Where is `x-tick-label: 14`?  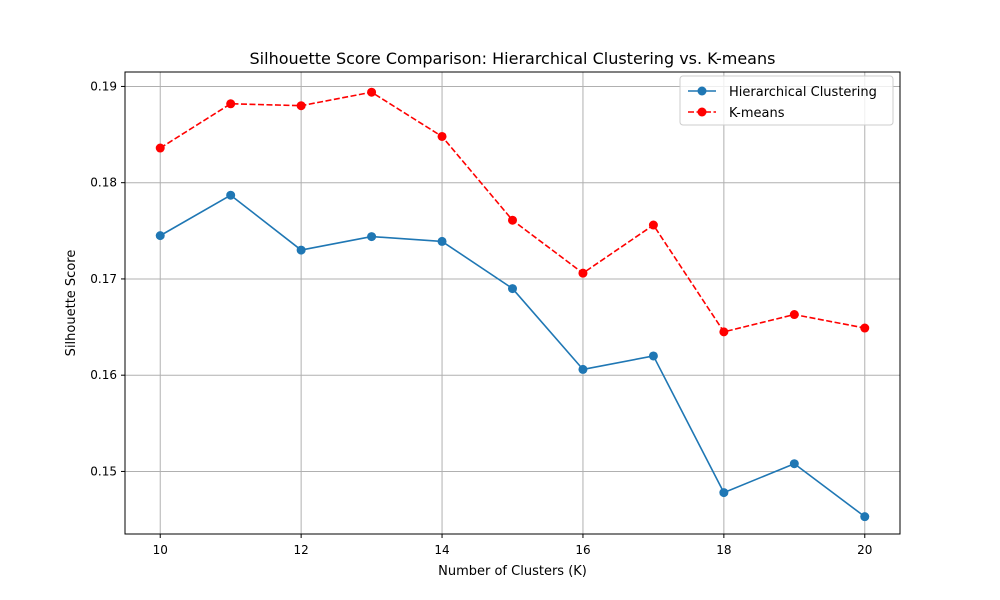 x-tick-label: 14 is located at coordinates (441, 550).